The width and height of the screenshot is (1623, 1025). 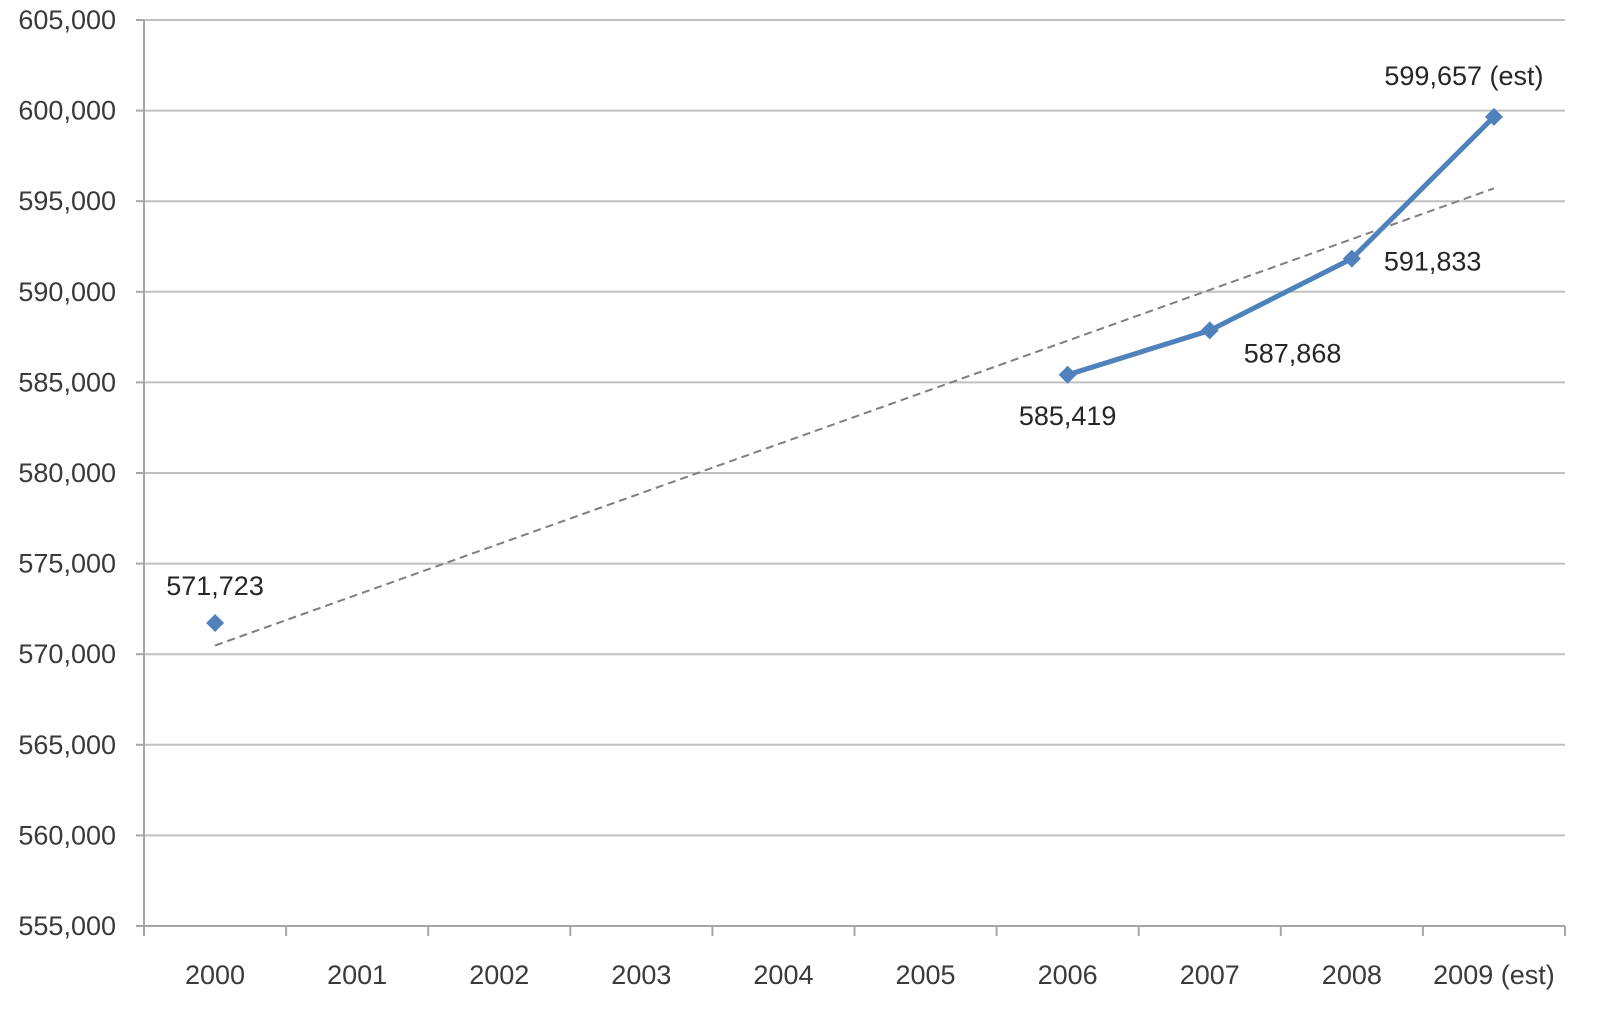 What do you see at coordinates (357, 975) in the screenshot?
I see `x-tick-label: 2001` at bounding box center [357, 975].